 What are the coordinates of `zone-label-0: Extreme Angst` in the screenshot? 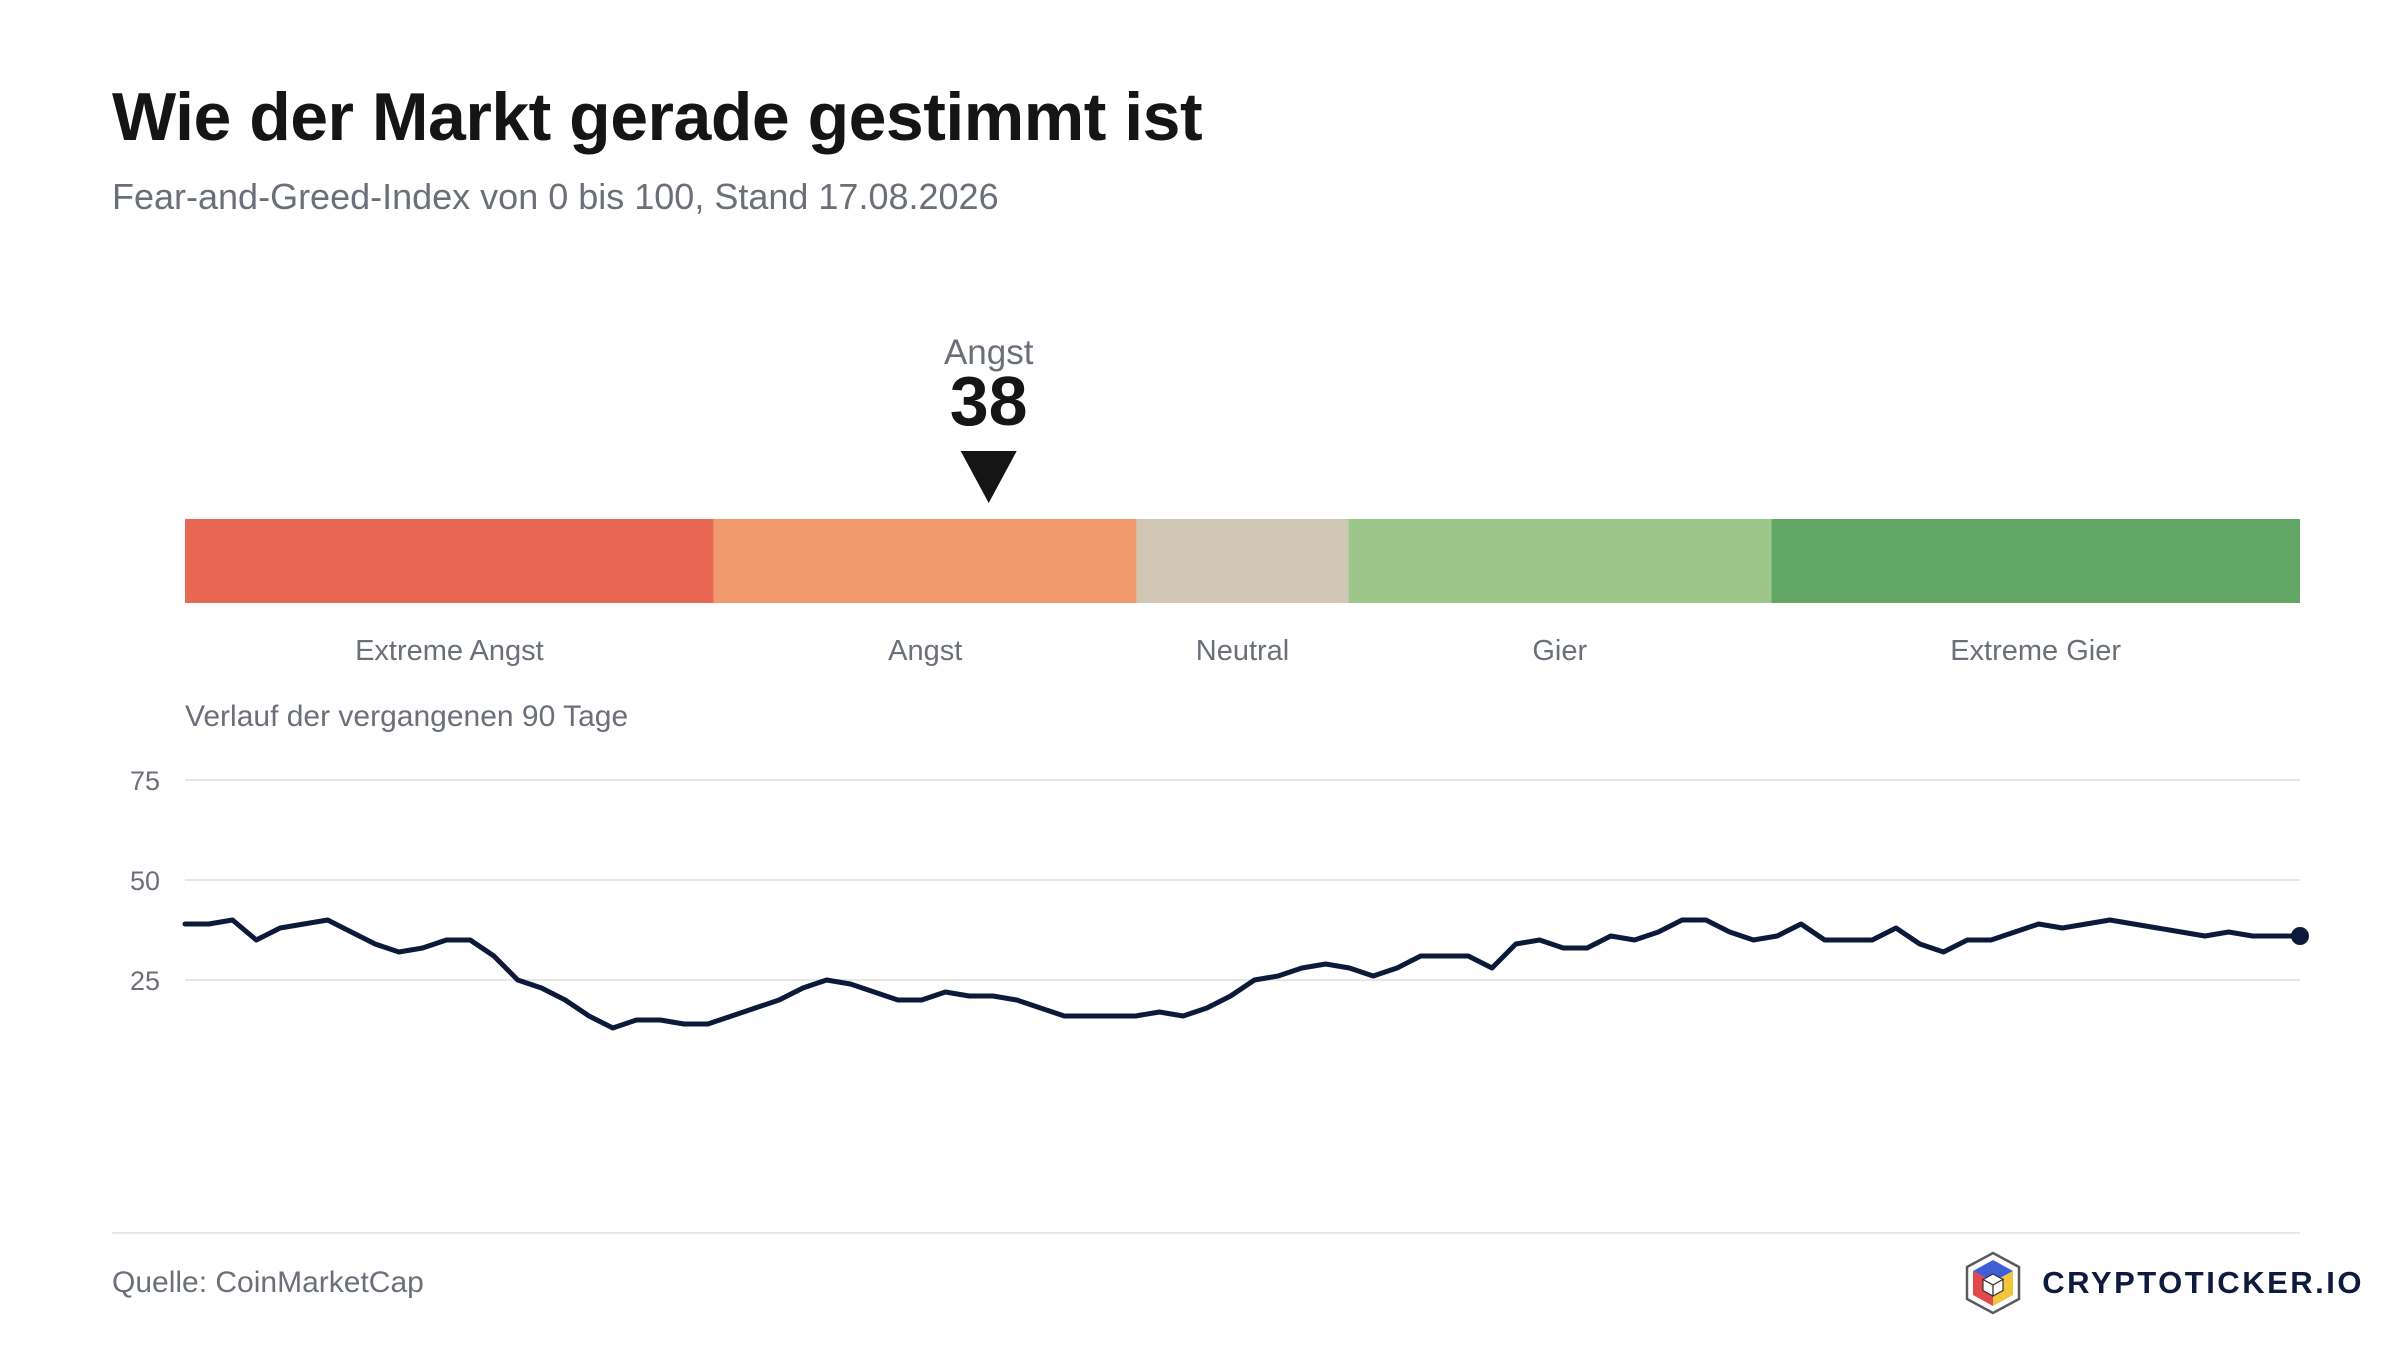 It's located at (449, 651).